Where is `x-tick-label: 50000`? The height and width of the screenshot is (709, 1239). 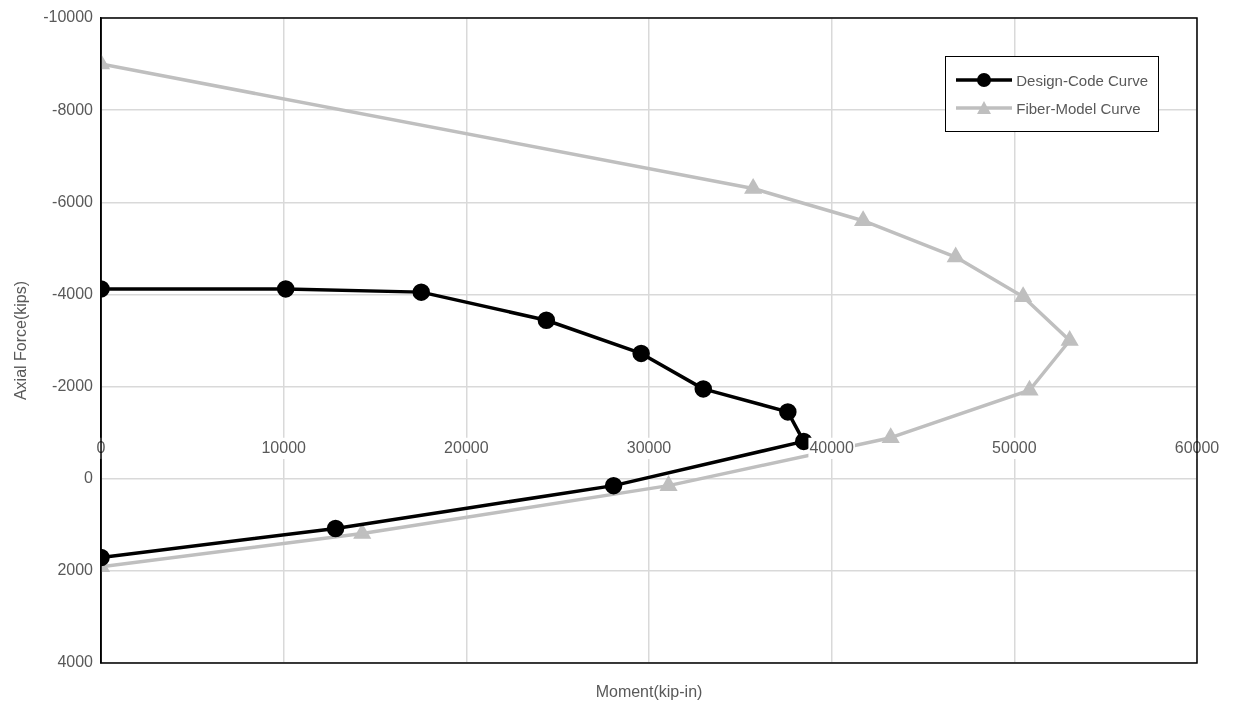
x-tick-label: 50000 is located at coordinates (1014, 447).